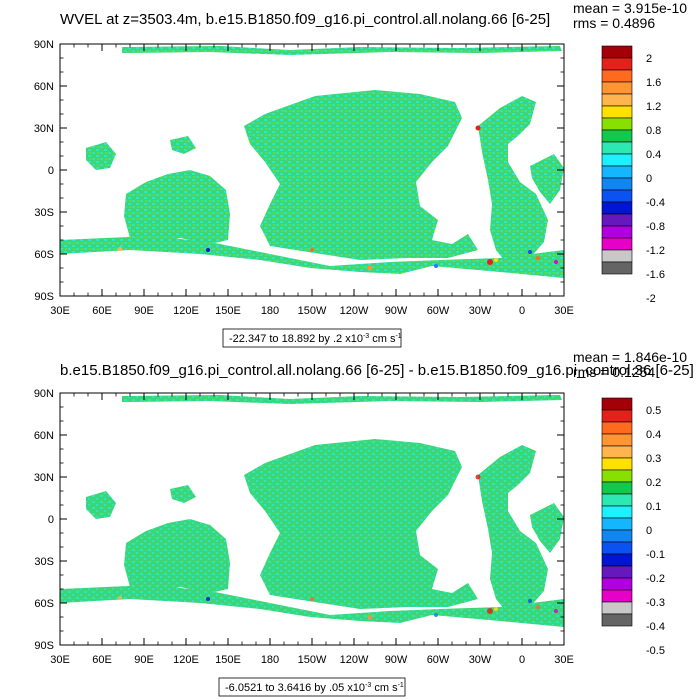 The image size is (700, 700). I want to click on panel-bottom-colorbar-label: 0, so click(649, 531).